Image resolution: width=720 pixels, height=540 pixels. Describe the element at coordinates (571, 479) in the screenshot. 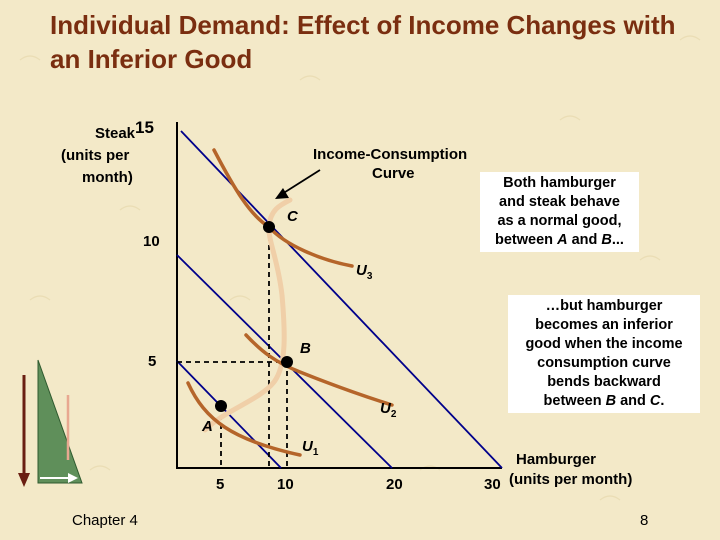

I see `x-axis-label-line2: (units per month)` at that location.